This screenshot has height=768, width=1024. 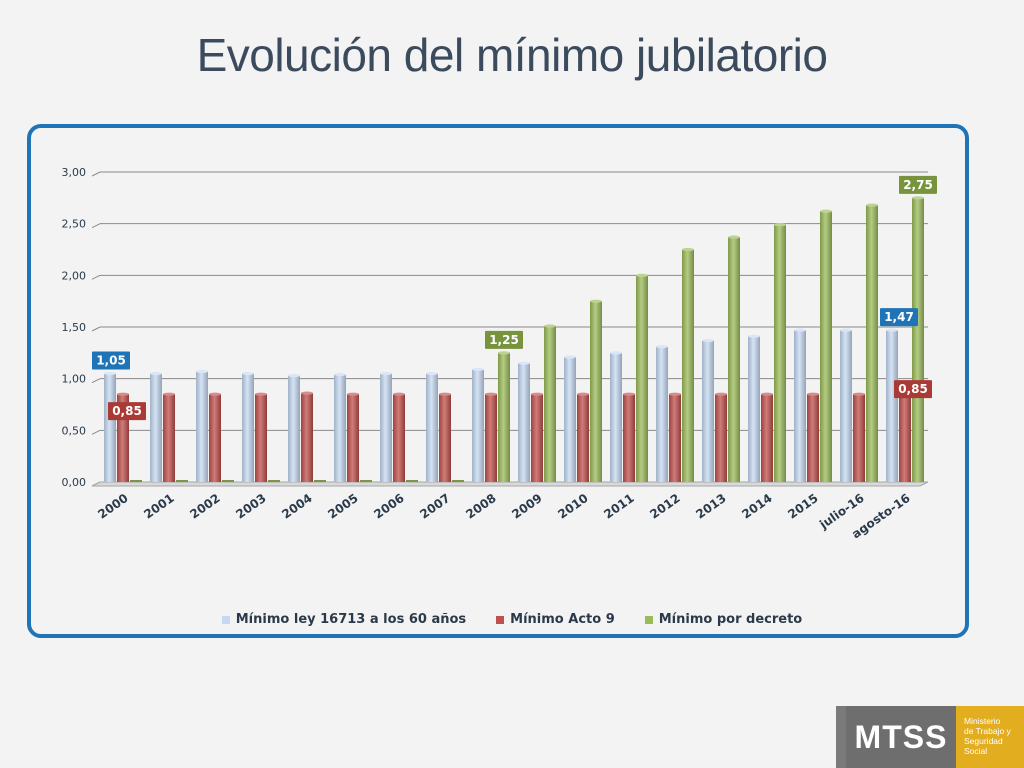 What do you see at coordinates (158, 506) in the screenshot?
I see `x-tick-label: 2001` at bounding box center [158, 506].